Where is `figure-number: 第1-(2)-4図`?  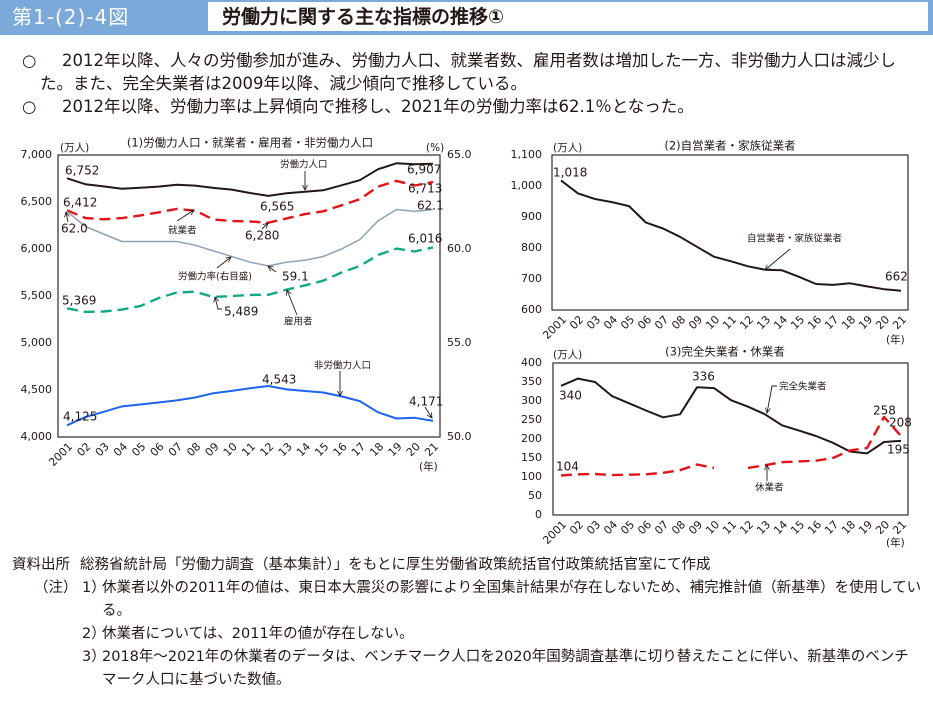 figure-number: 第1-(2)-4図 is located at coordinates (71, 17).